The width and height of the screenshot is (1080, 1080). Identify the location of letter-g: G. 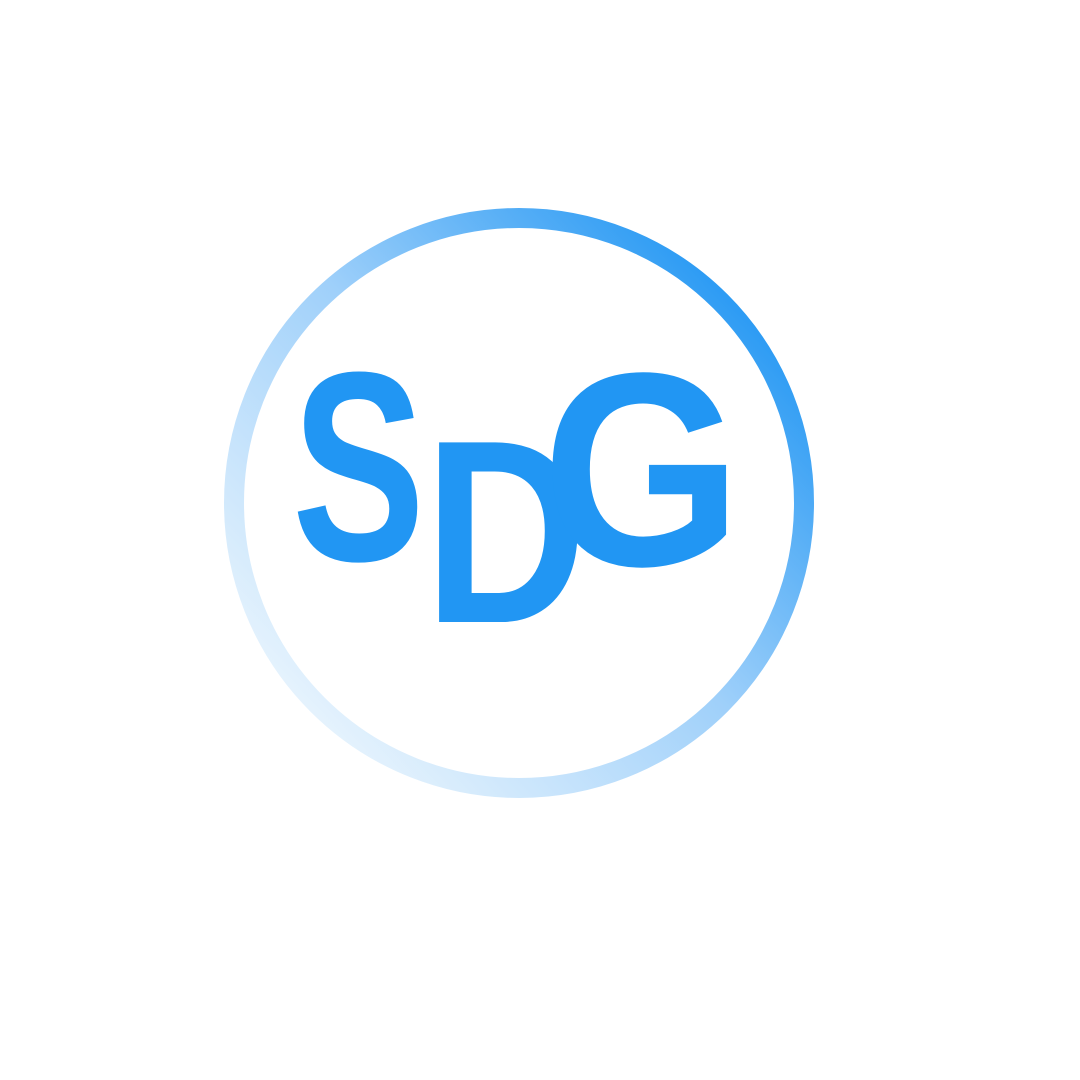
(642, 470).